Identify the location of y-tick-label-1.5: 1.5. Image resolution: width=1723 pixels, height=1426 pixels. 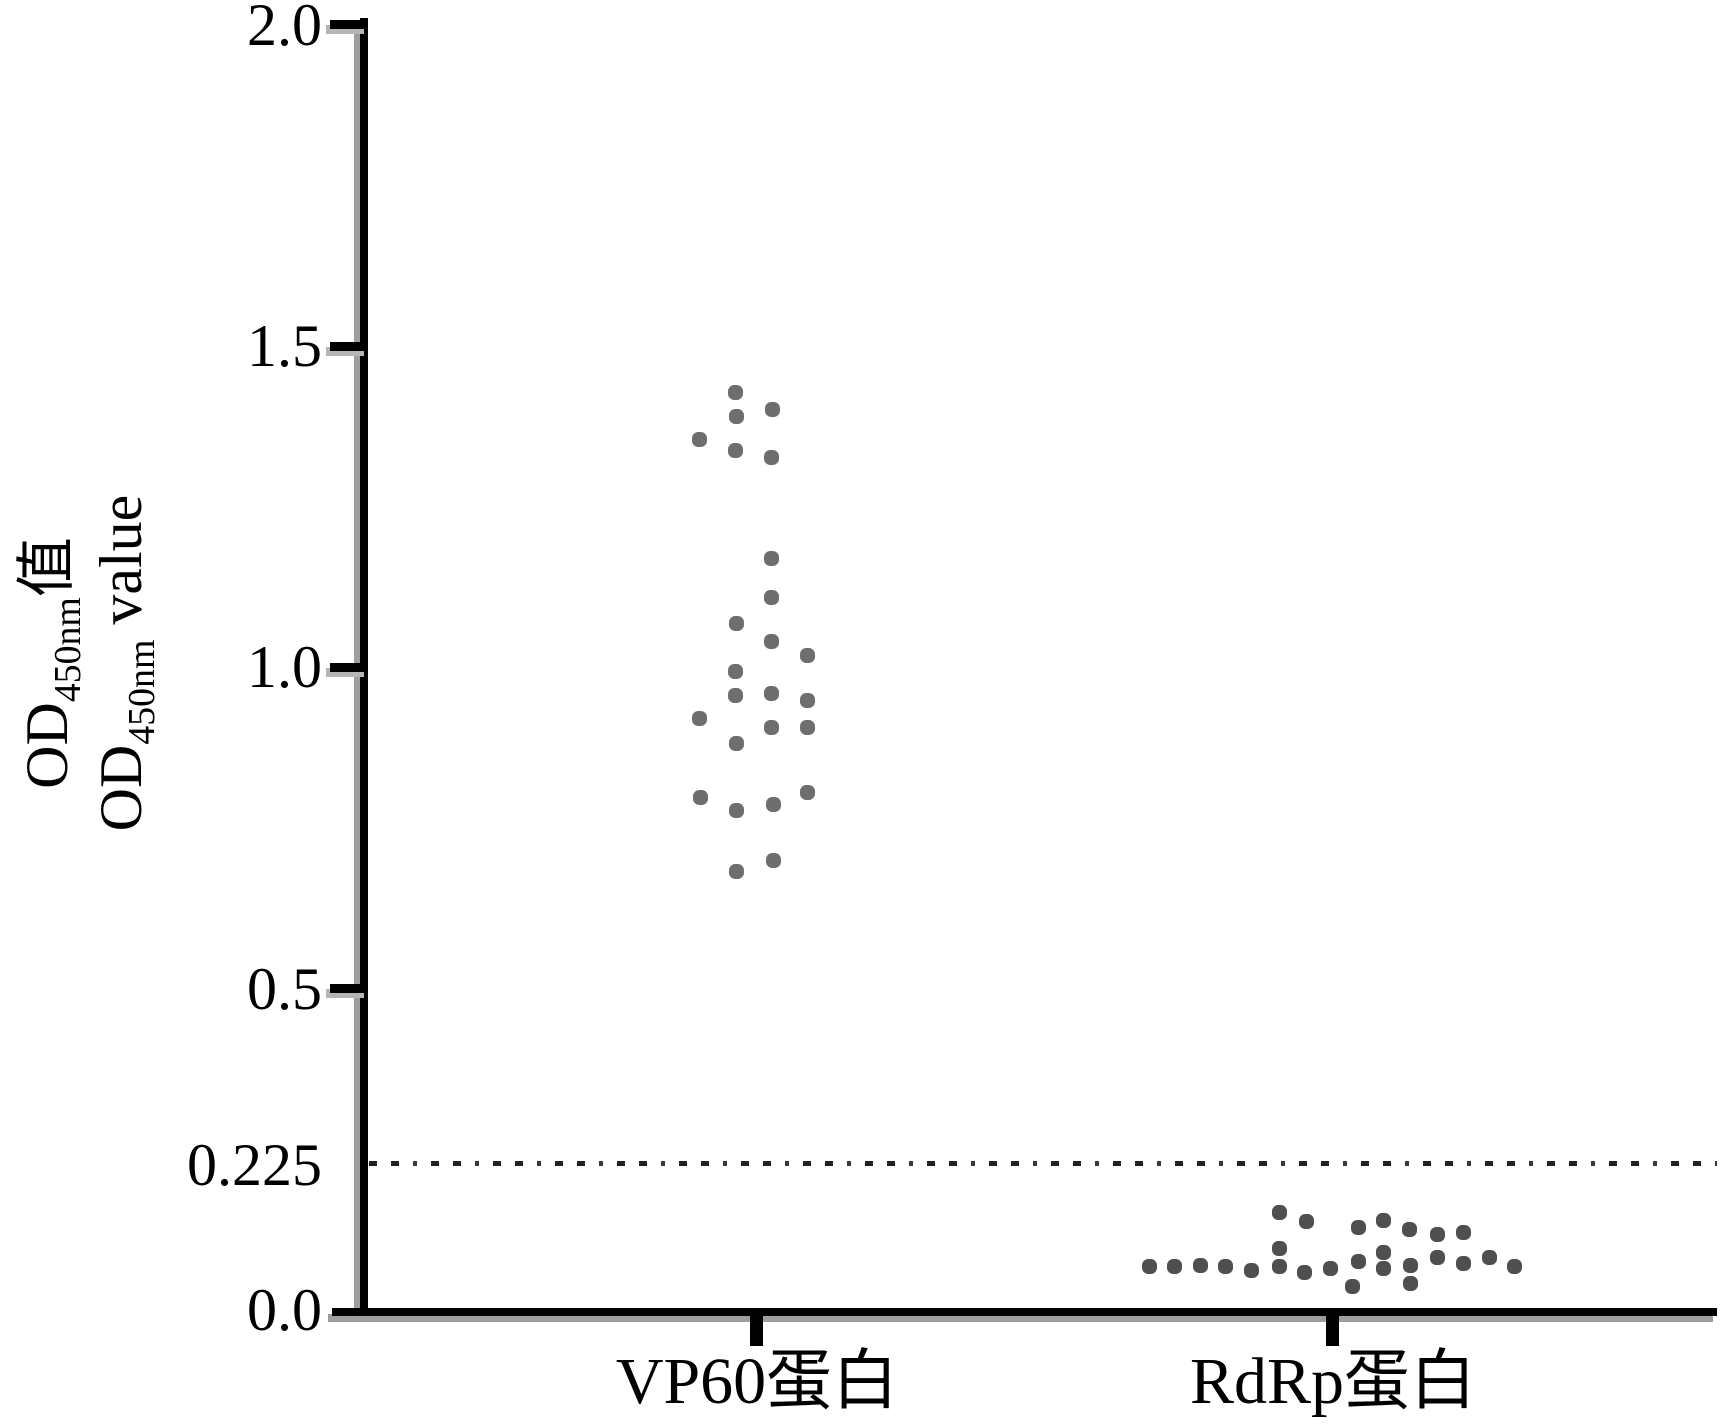
(284, 346).